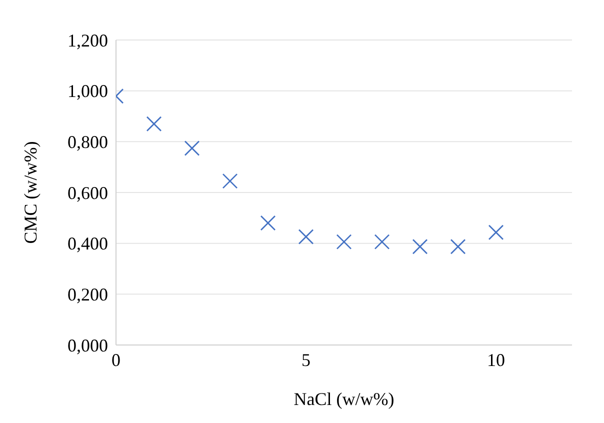 The height and width of the screenshot is (423, 604). Describe the element at coordinates (88, 40) in the screenshot. I see `y-tick-label: 1,200` at that location.